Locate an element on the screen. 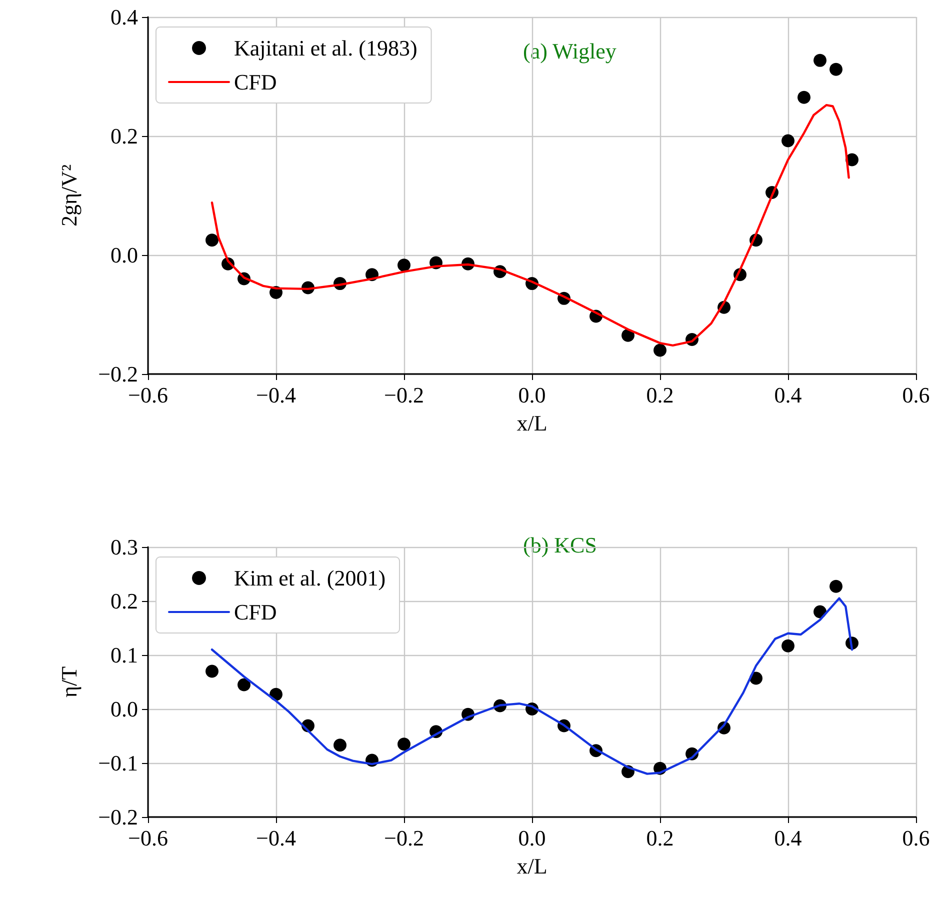 The height and width of the screenshot is (922, 935). legend-label: Kim et al. (2001) is located at coordinates (310, 578).